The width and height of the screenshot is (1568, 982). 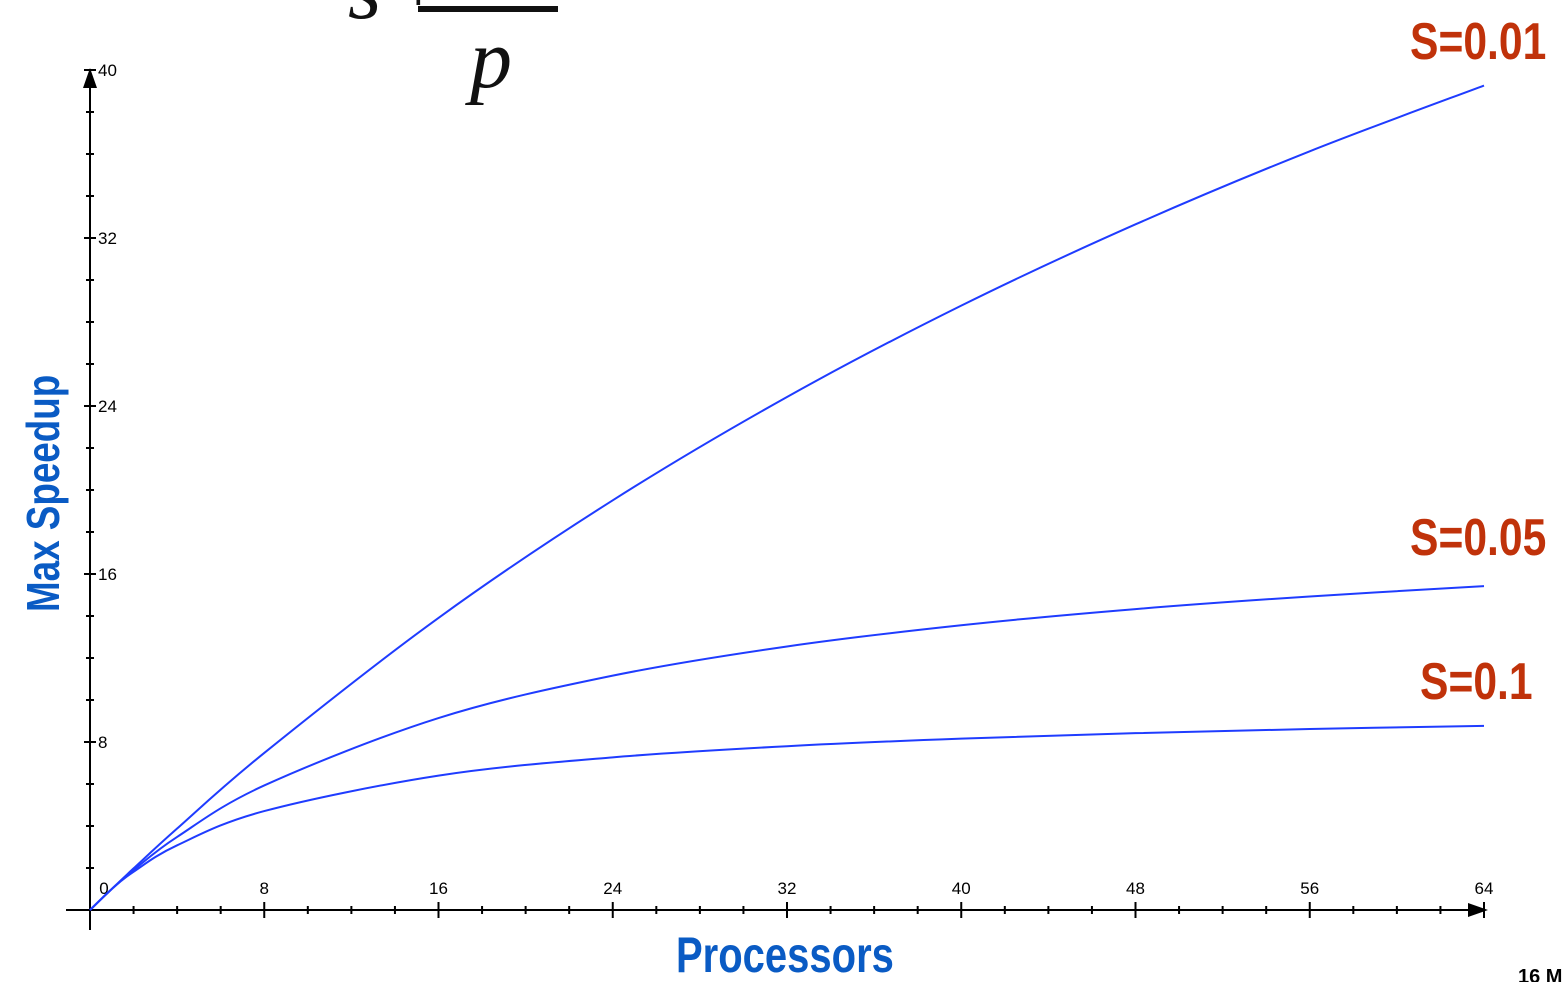 I want to click on y-tick-label: 8, so click(x=102, y=742).